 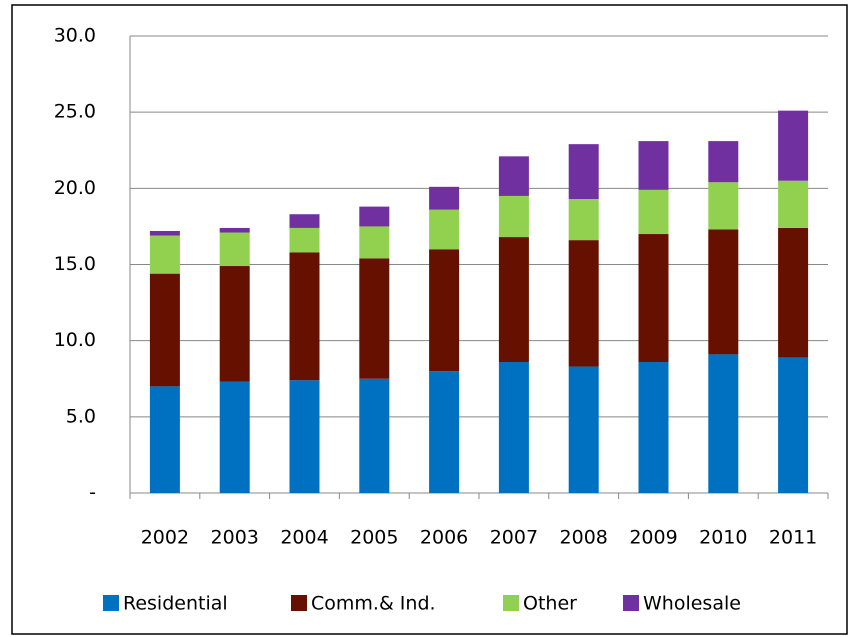 What do you see at coordinates (235, 538) in the screenshot?
I see `x-tick-label: 2003` at bounding box center [235, 538].